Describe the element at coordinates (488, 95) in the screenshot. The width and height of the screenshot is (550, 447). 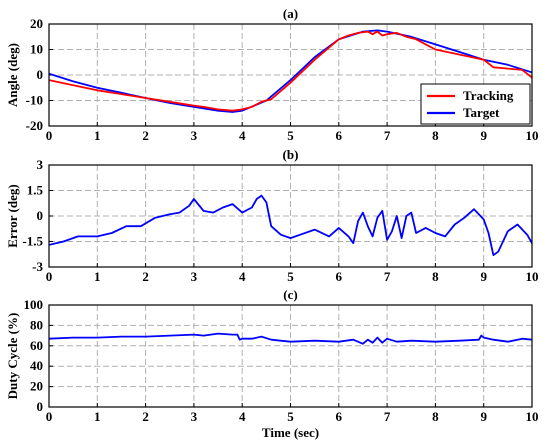
I see `legend-label-tracking: Tracking` at that location.